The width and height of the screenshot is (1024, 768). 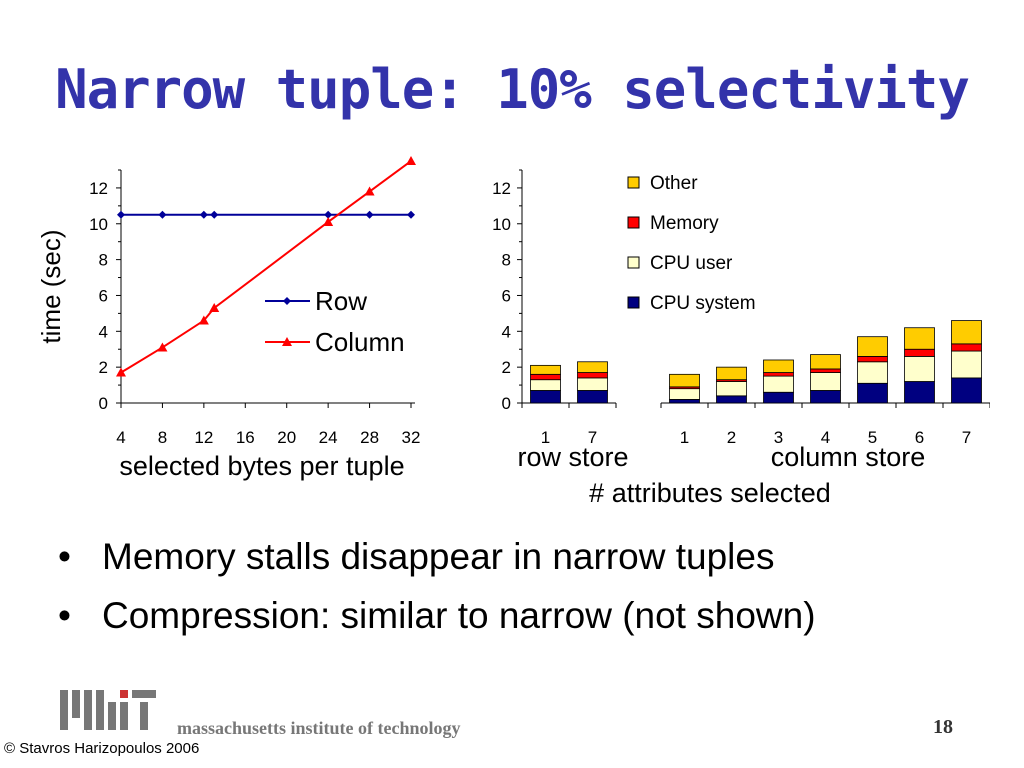 What do you see at coordinates (286, 437) in the screenshot?
I see `x-tick-label: 20` at bounding box center [286, 437].